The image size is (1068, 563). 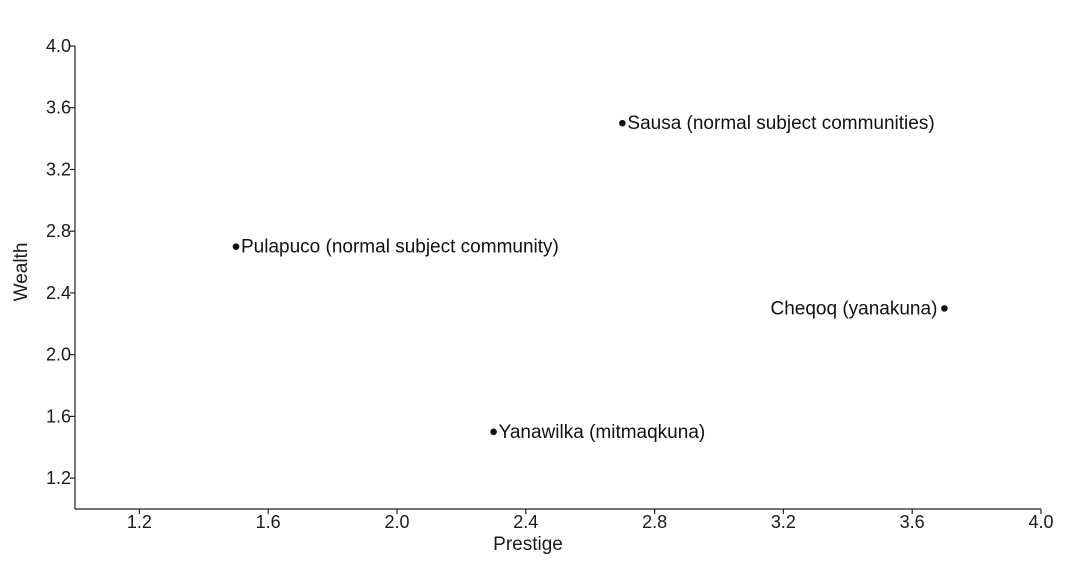 What do you see at coordinates (60, 262) in the screenshot?
I see `y-ticks: 1.2 1.6 2.0 2.4 2.8 3.2 3.6 4.0` at bounding box center [60, 262].